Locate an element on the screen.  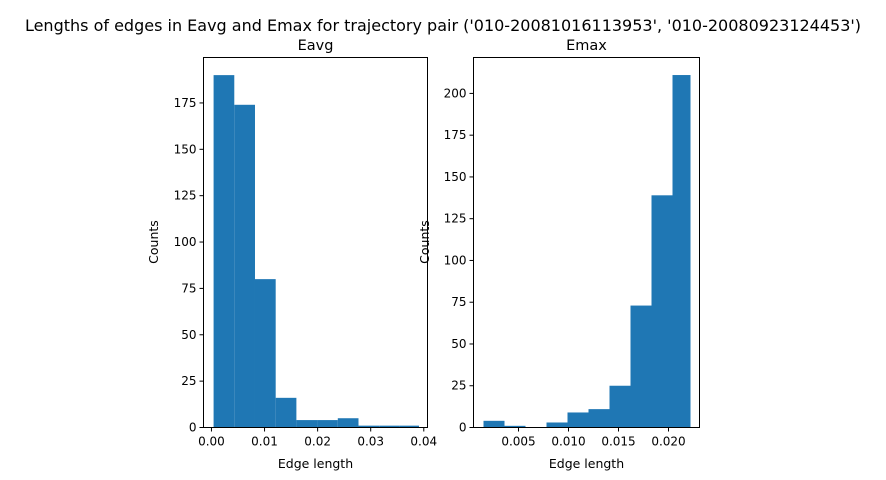
eavg-x-tick-label: 0.00 is located at coordinates (211, 442).